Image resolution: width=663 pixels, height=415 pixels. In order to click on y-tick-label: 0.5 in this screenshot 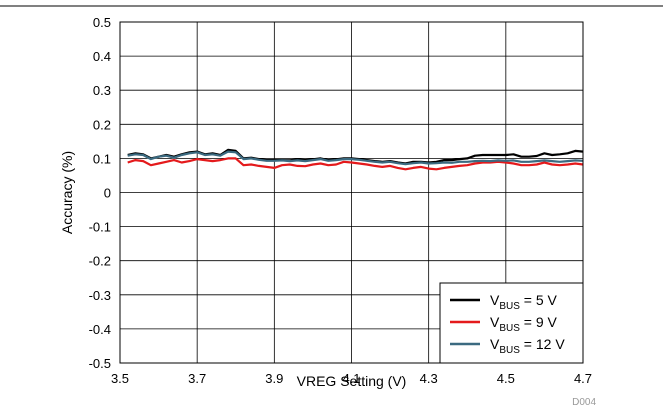, I will do `click(102, 22)`.